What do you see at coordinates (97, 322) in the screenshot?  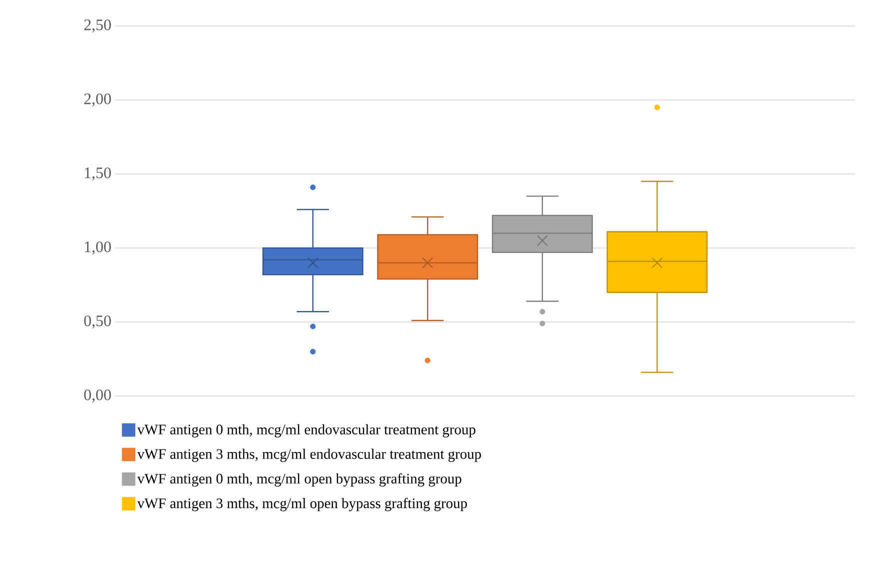 I see `y-tick-label: 0,50` at bounding box center [97, 322].